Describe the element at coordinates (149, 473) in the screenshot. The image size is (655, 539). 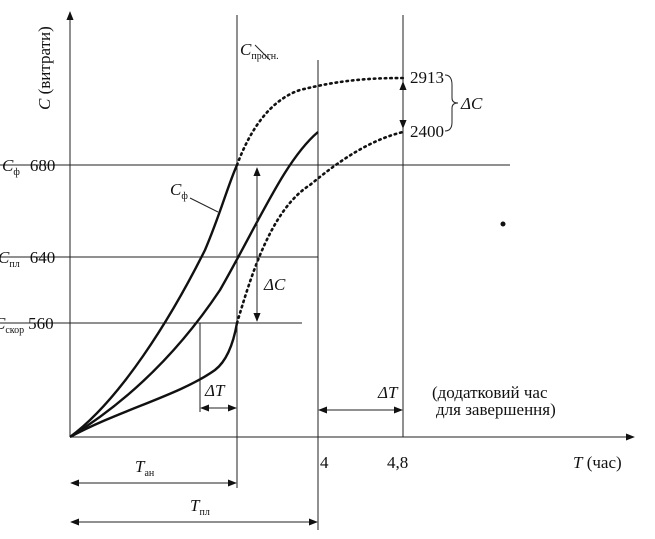
I see `text-part: ан` at that location.